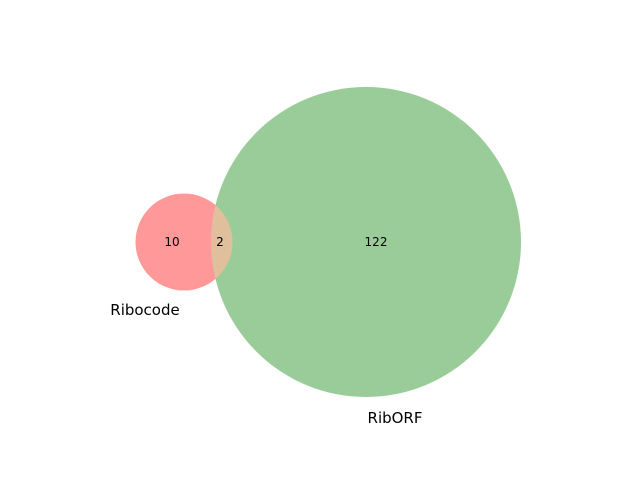 The image size is (640, 480). What do you see at coordinates (376, 242) in the screenshot?
I see `riborf-only-count: 122` at bounding box center [376, 242].